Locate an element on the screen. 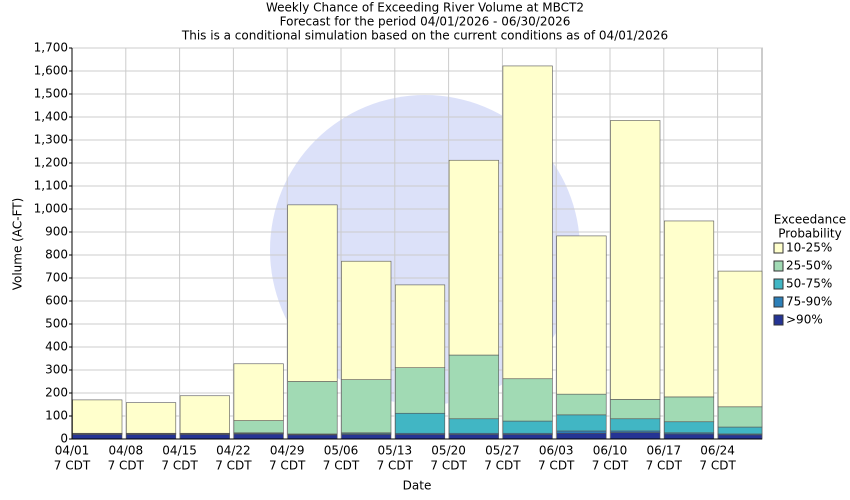  y-tick-label: 1,600 is located at coordinates (51, 71).